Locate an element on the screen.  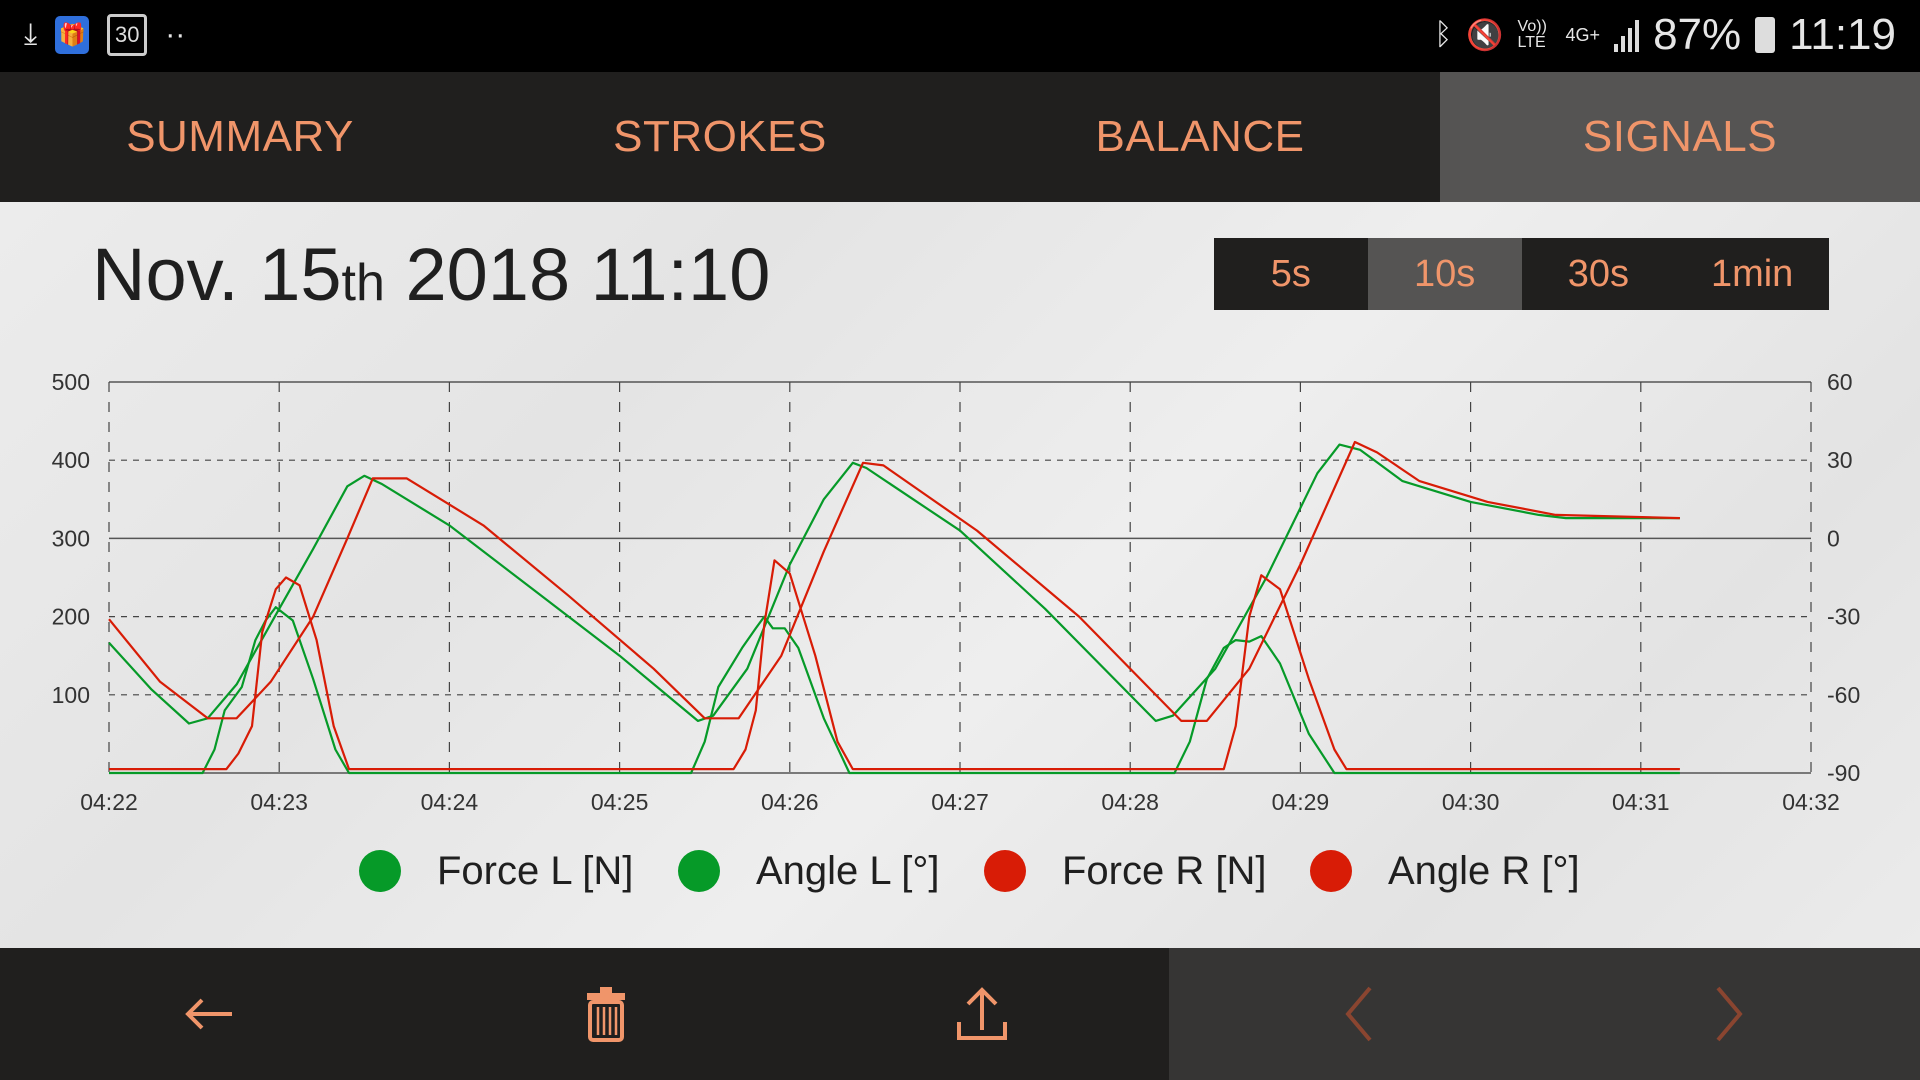
legend-label: Force L [N] is located at coordinates (535, 870).